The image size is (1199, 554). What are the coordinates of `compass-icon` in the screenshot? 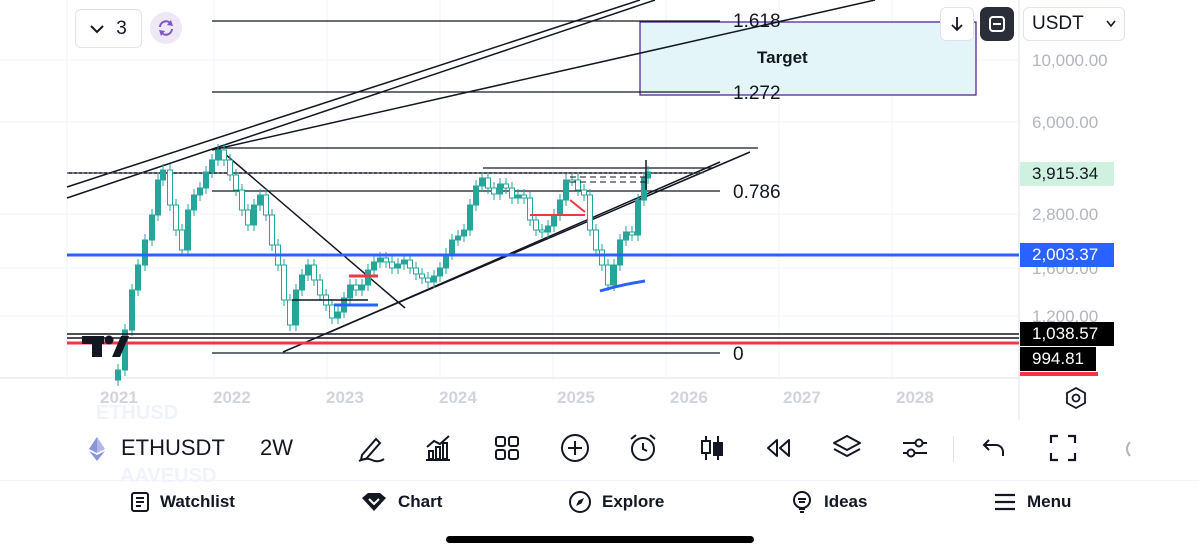 It's located at (580, 502).